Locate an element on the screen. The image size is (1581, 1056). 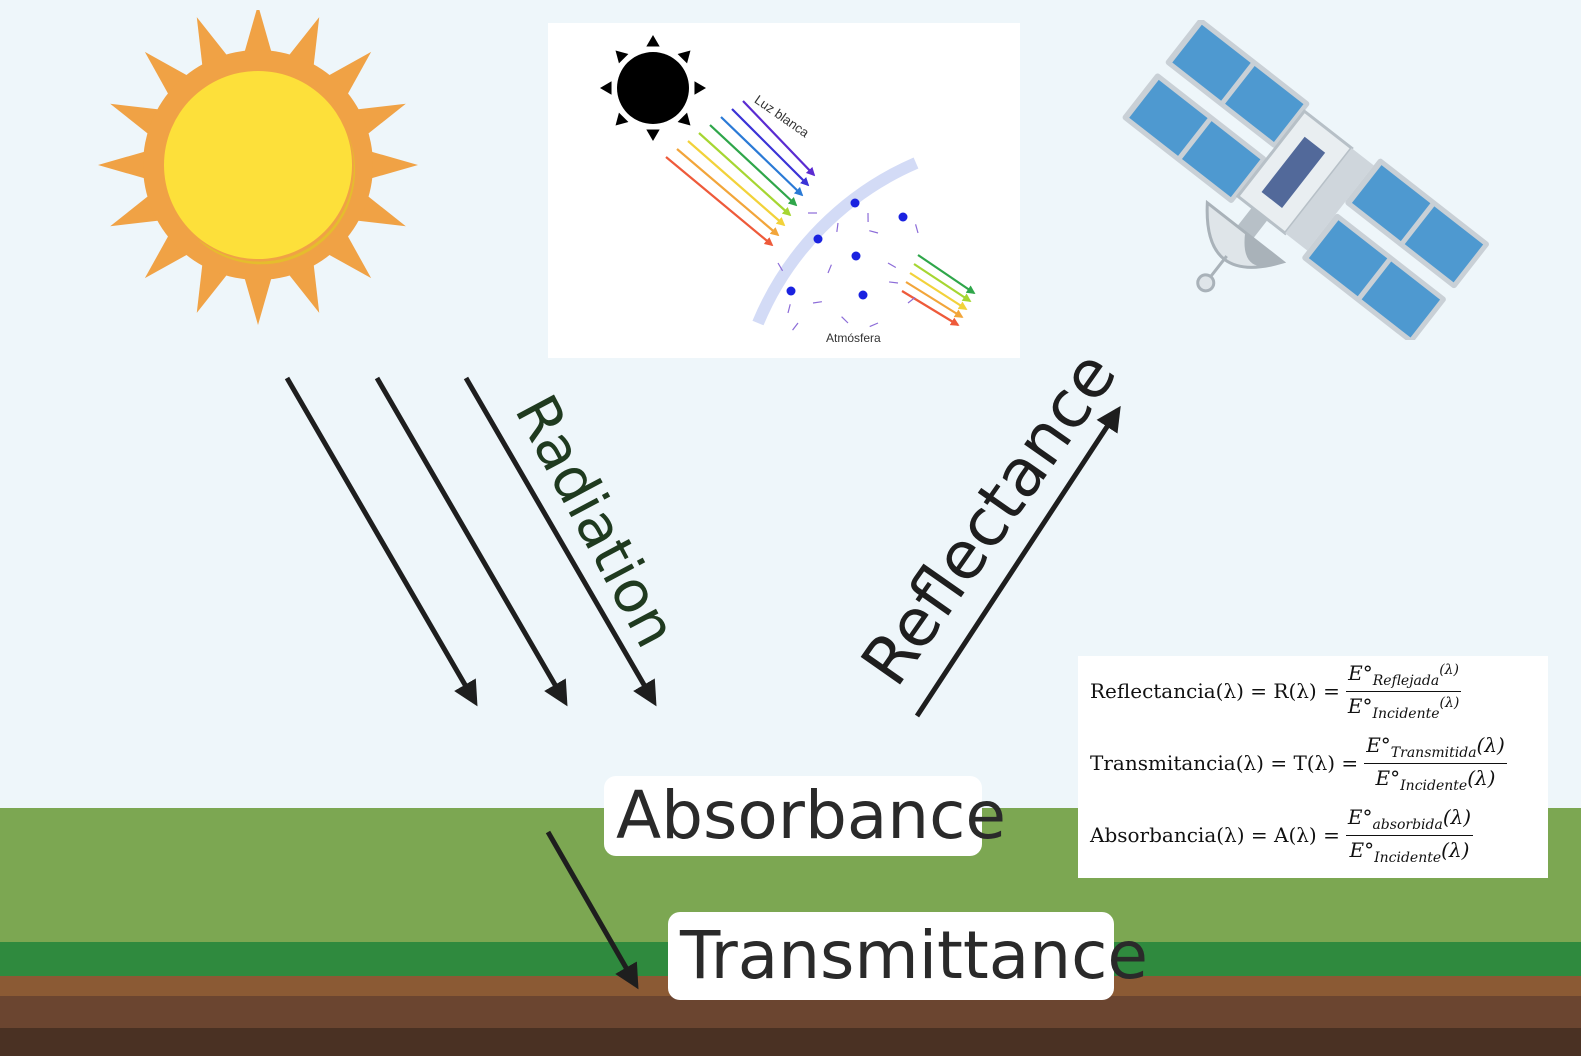
formula-lhs: Reflectancia(λ) = R(λ) = is located at coordinates (1215, 691).